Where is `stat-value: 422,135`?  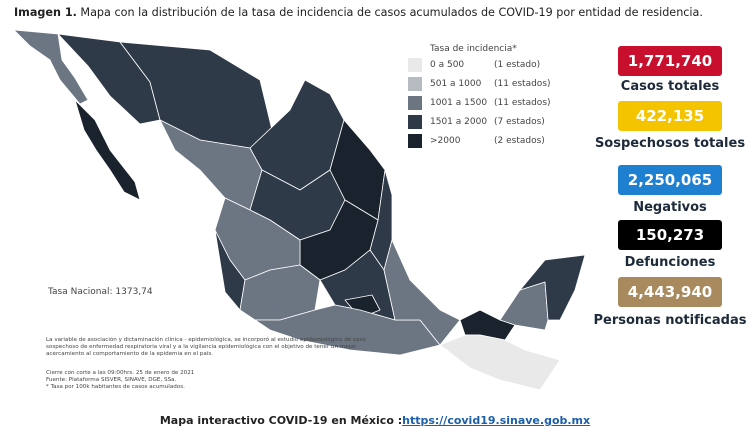
stat-value: 422,135 is located at coordinates (670, 116).